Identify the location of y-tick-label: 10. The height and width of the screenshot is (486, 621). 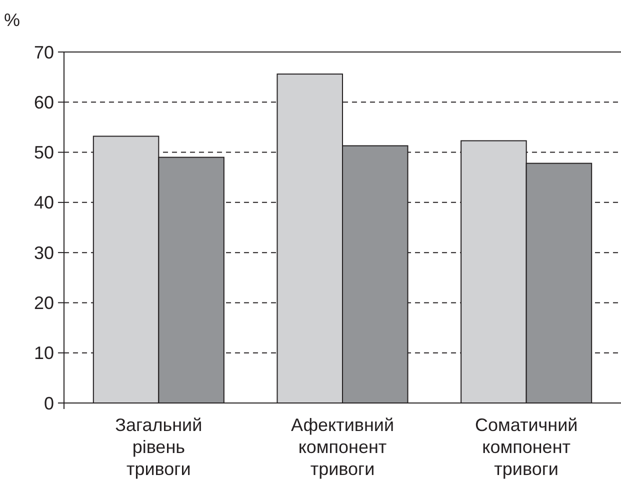
(44, 353).